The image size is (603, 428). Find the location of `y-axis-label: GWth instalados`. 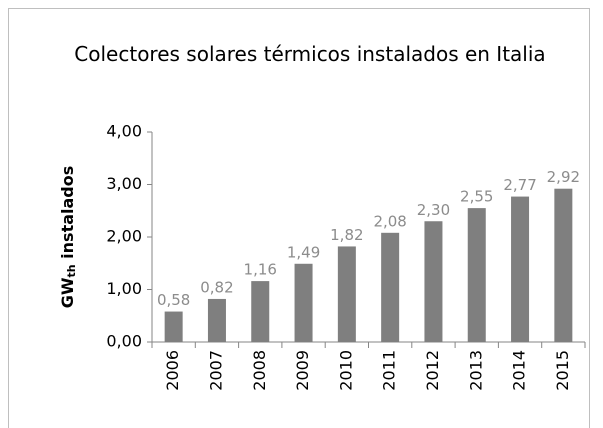

y-axis-label: GWth instalados is located at coordinates (68, 237).